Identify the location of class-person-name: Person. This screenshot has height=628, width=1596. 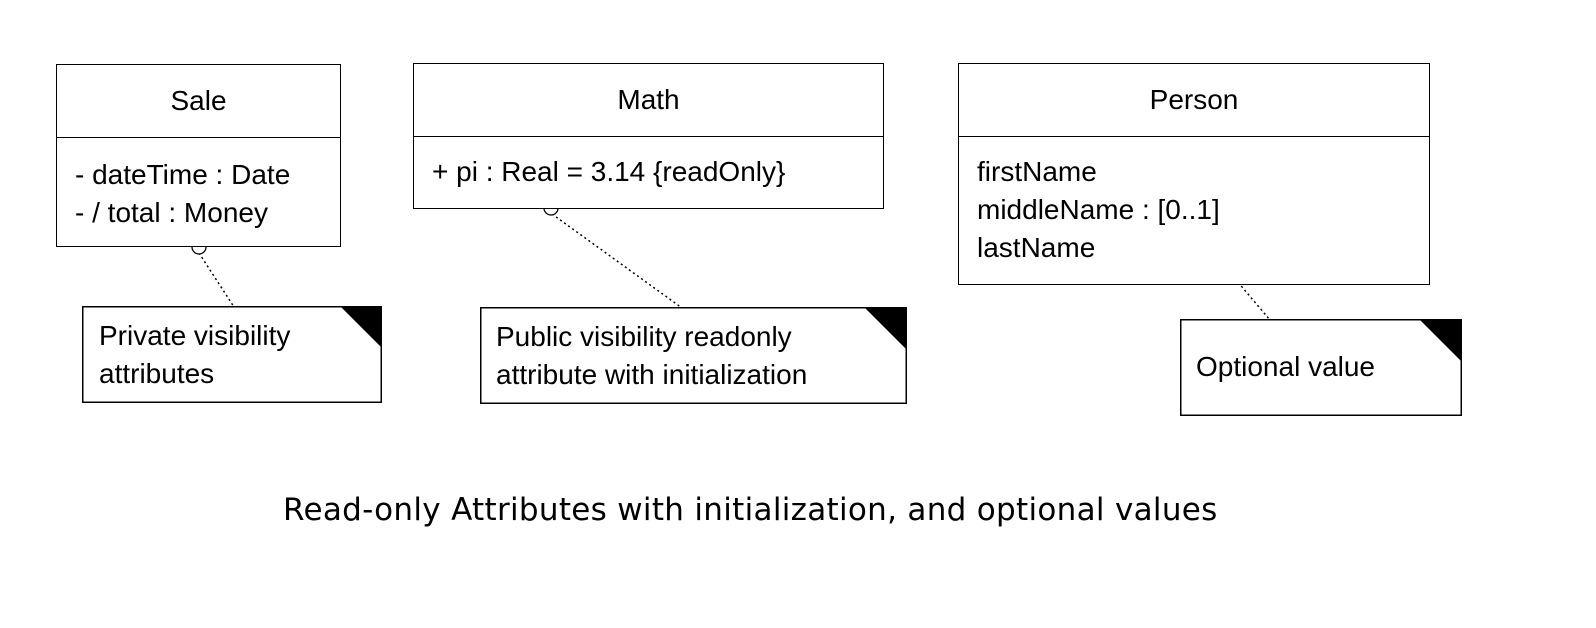
(1194, 100).